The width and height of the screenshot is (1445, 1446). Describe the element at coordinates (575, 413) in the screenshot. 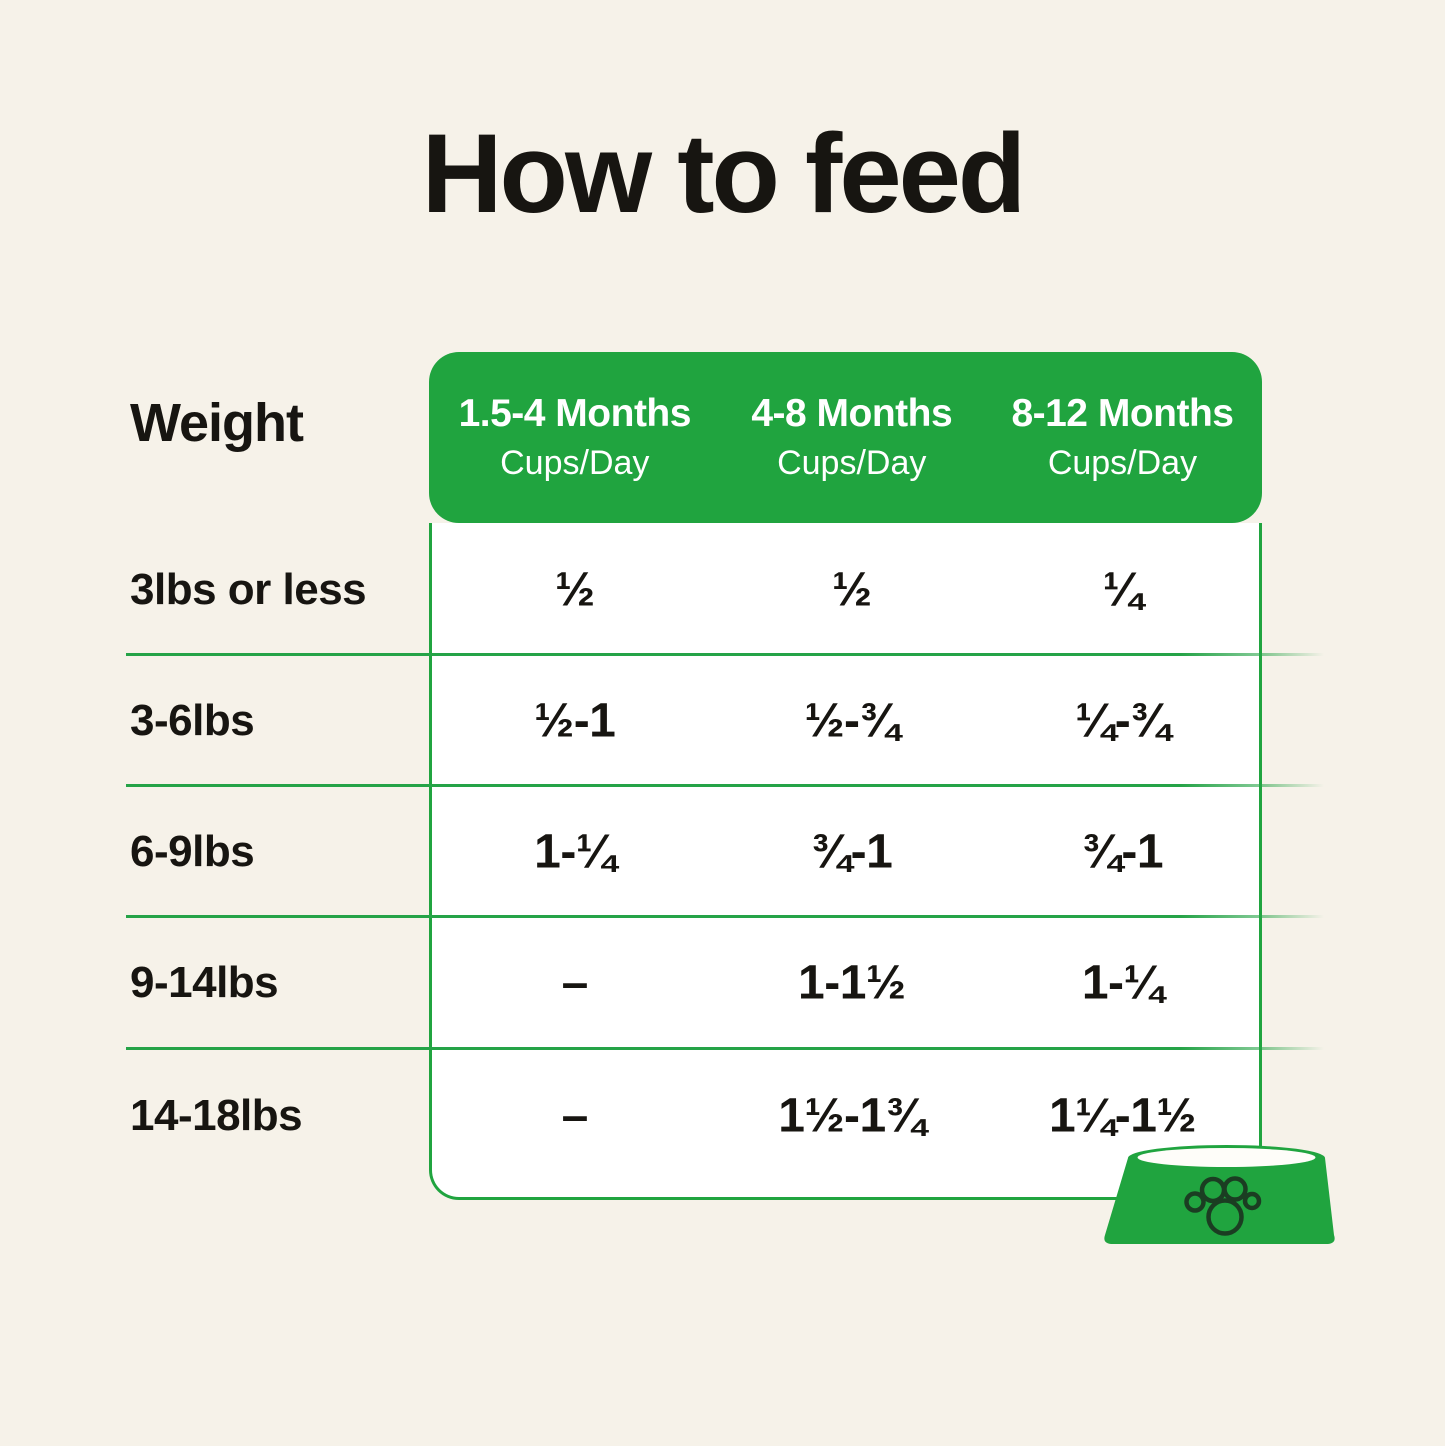

I see `column-header-label: 1.5-4 Months` at that location.